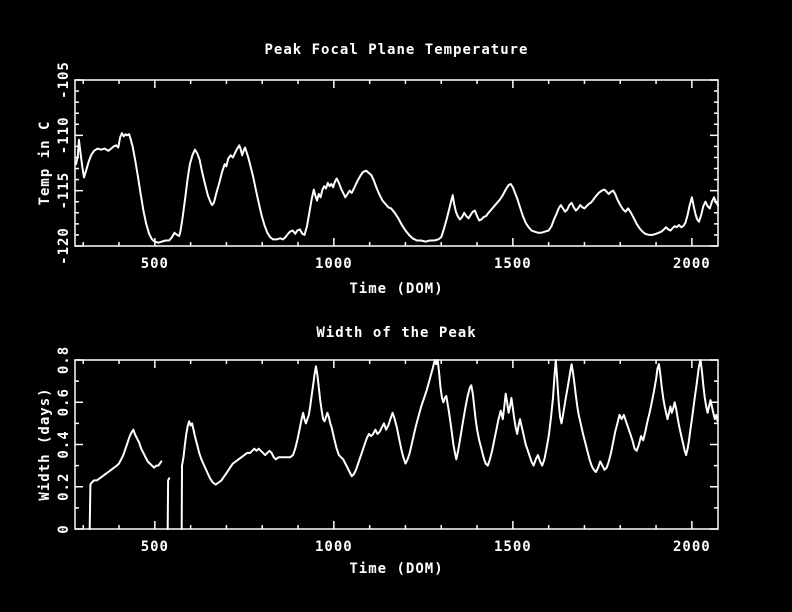  Describe the element at coordinates (396, 333) in the screenshot. I see `width-chart-title: Width of the Peak` at that location.